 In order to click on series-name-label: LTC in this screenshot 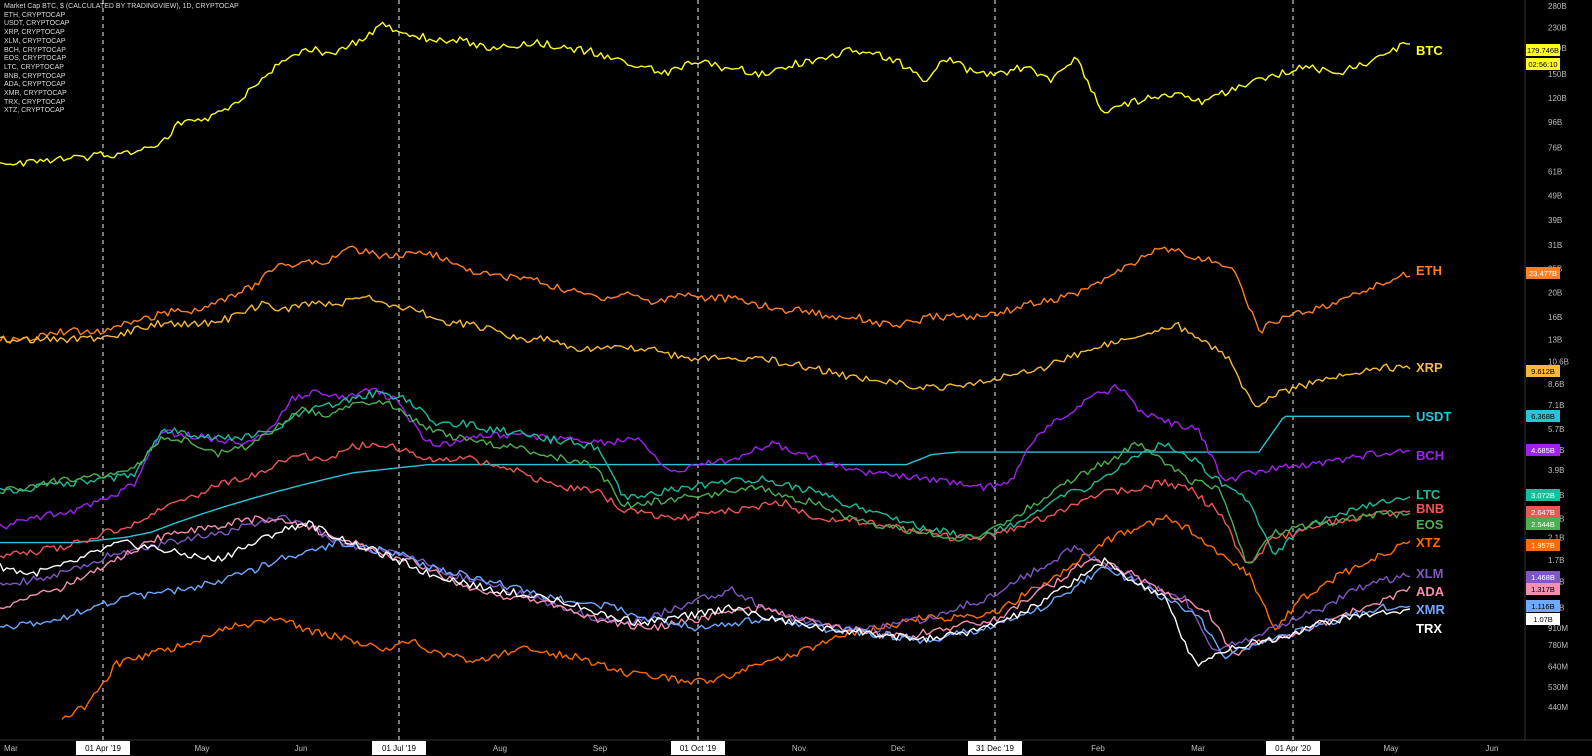, I will do `click(1428, 494)`.